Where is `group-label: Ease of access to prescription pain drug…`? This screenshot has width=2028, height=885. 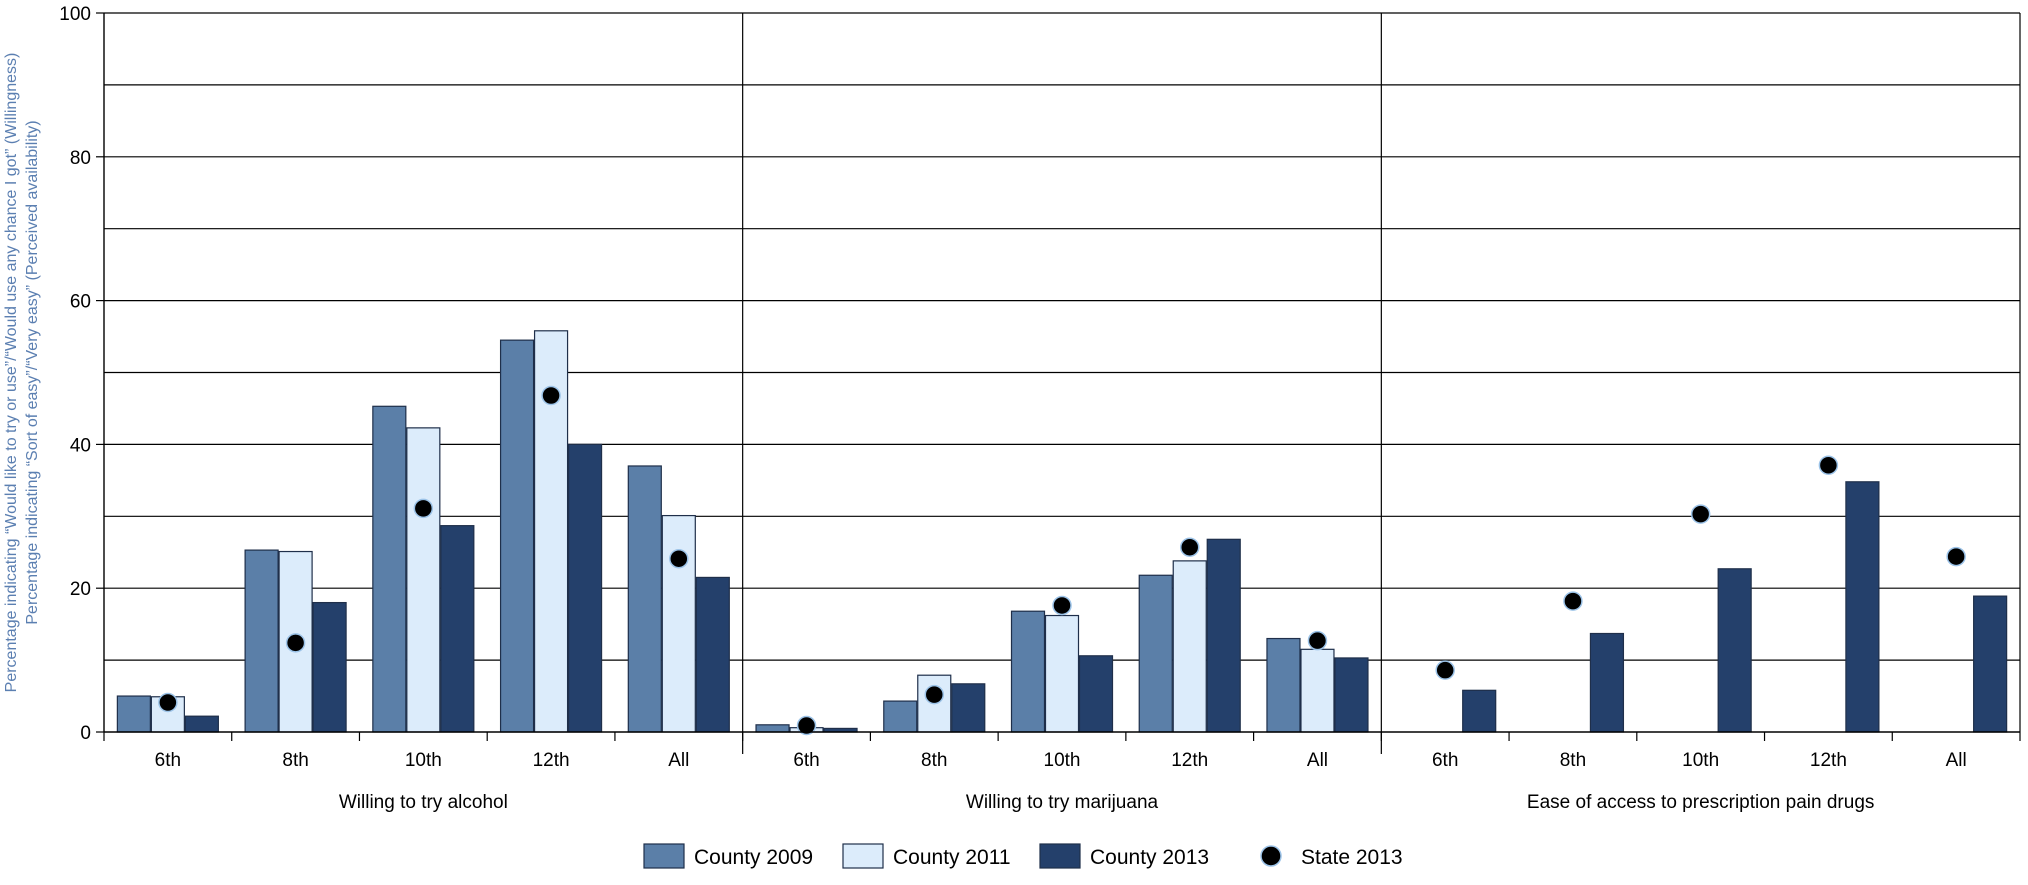 group-label: Ease of access to prescription pain drug… is located at coordinates (1700, 802).